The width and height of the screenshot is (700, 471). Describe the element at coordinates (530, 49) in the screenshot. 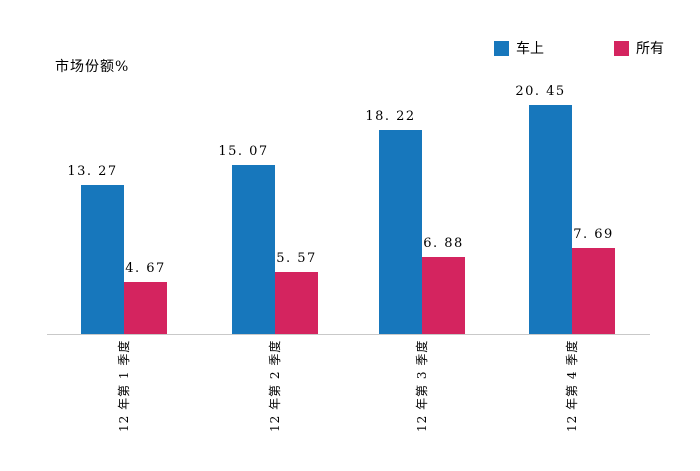

I see `legend-label-series-0: 车上` at that location.